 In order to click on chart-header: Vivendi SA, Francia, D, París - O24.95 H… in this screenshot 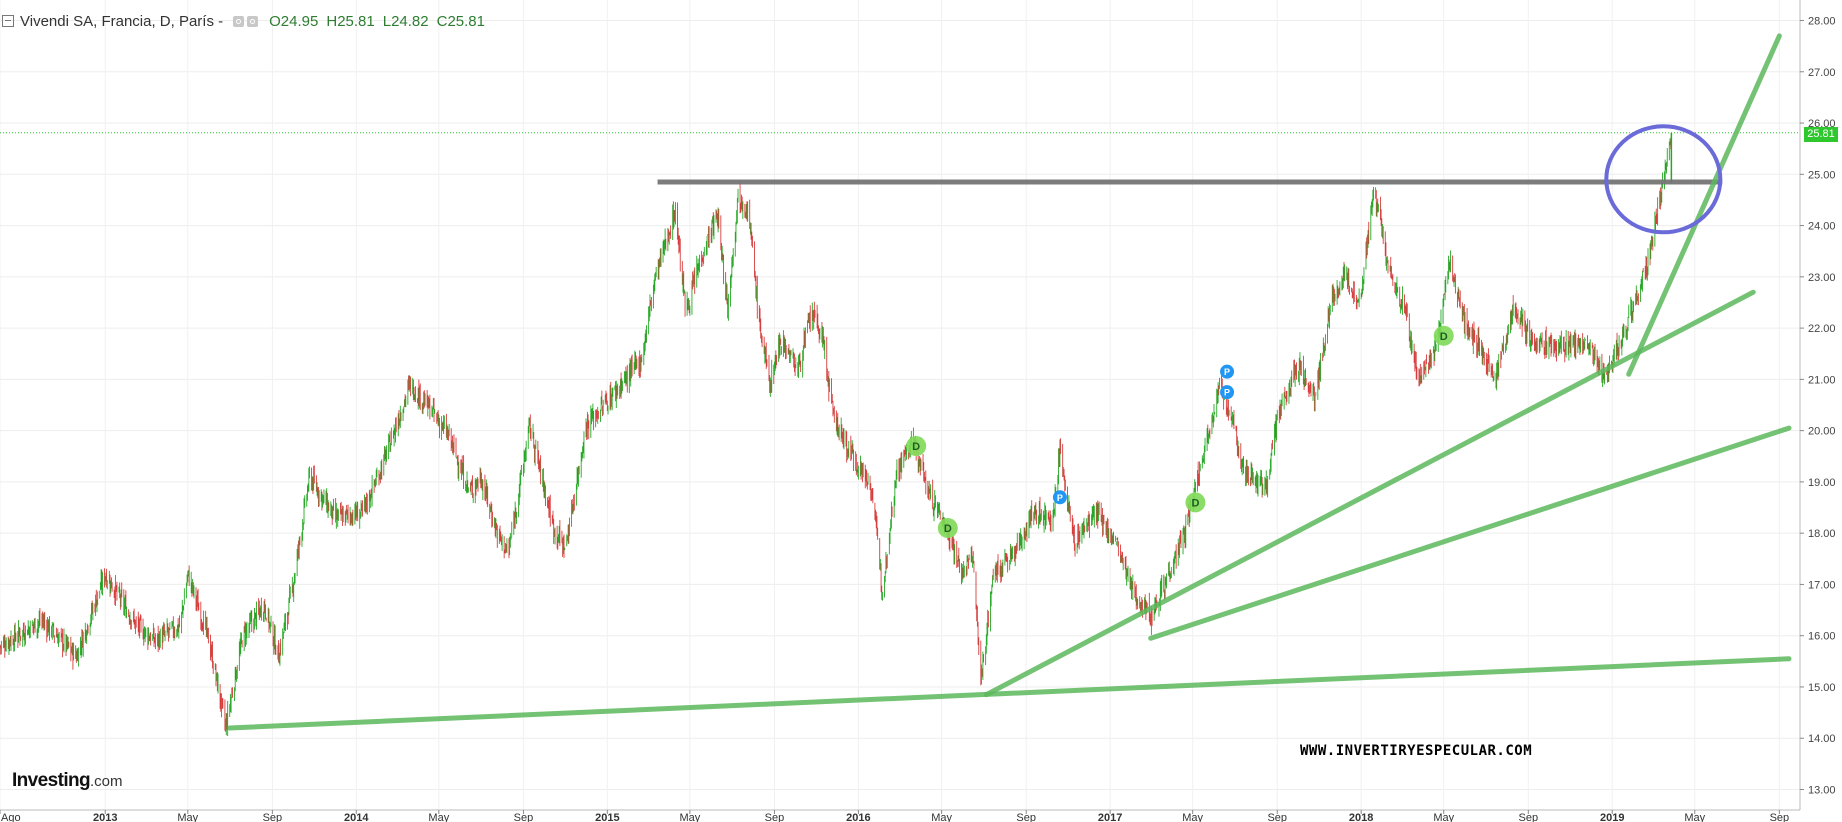, I will do `click(242, 21)`.